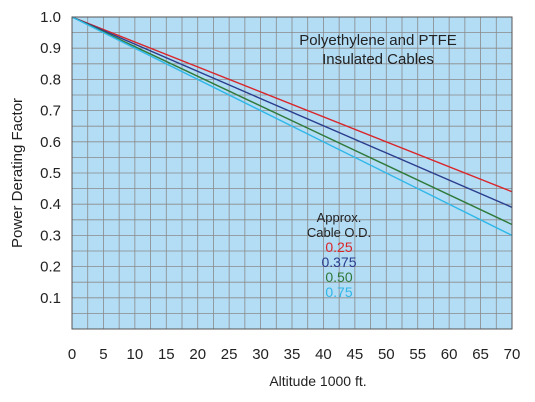  What do you see at coordinates (317, 381) in the screenshot?
I see `x-axis-label: Altitude 1000 ft.` at bounding box center [317, 381].